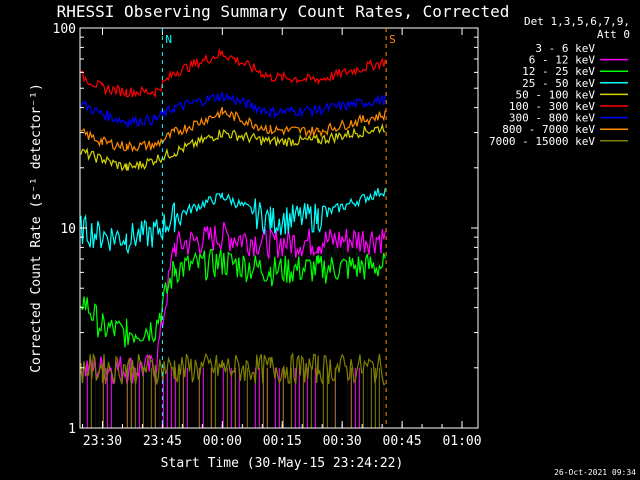 The width and height of the screenshot is (640, 480). What do you see at coordinates (162, 441) in the screenshot?
I see `x-tick-label: 23:45` at bounding box center [162, 441].